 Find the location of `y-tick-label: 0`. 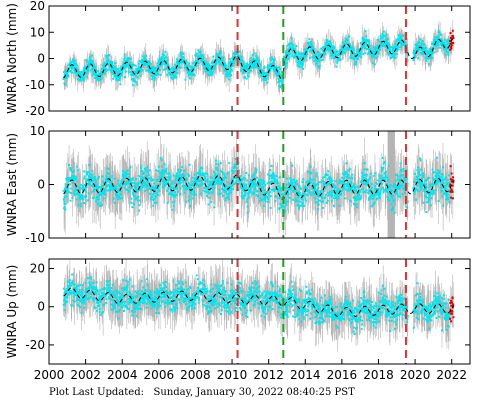

y-tick-label: 0 is located at coordinates (41, 59).